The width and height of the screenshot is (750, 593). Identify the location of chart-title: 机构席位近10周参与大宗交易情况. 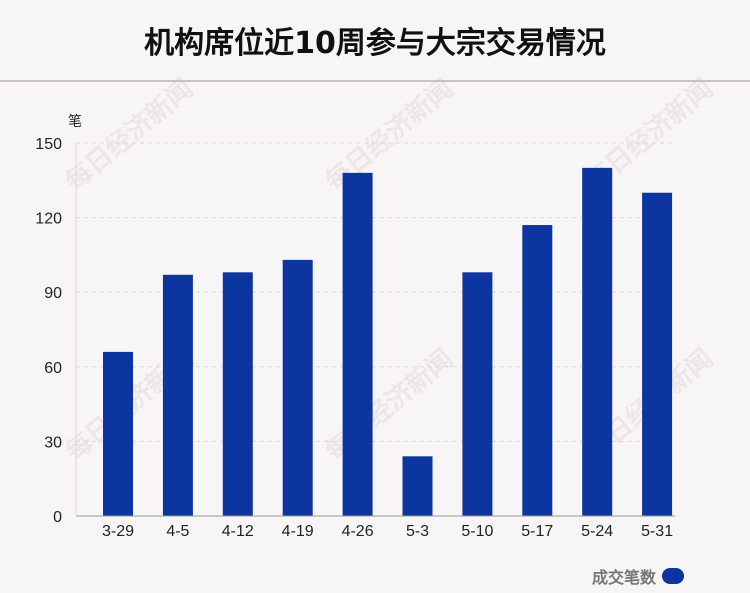
(375, 43).